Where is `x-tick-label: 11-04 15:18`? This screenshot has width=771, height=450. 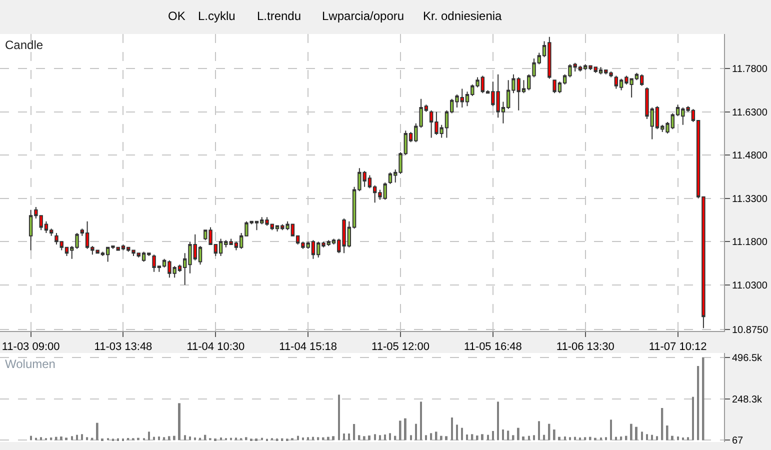 x-tick-label: 11-04 15:18 is located at coordinates (308, 347).